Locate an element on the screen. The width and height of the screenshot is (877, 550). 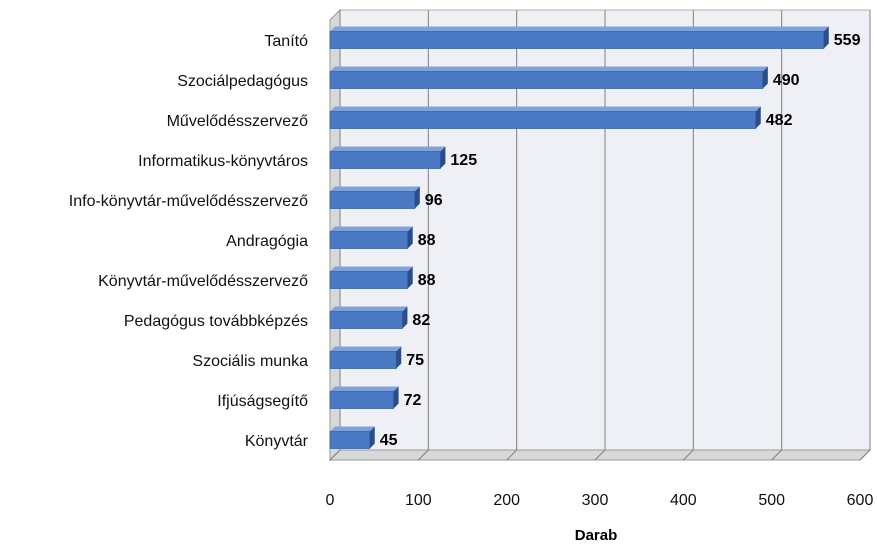
category-label: Szociálpedagógus is located at coordinates (242, 81).